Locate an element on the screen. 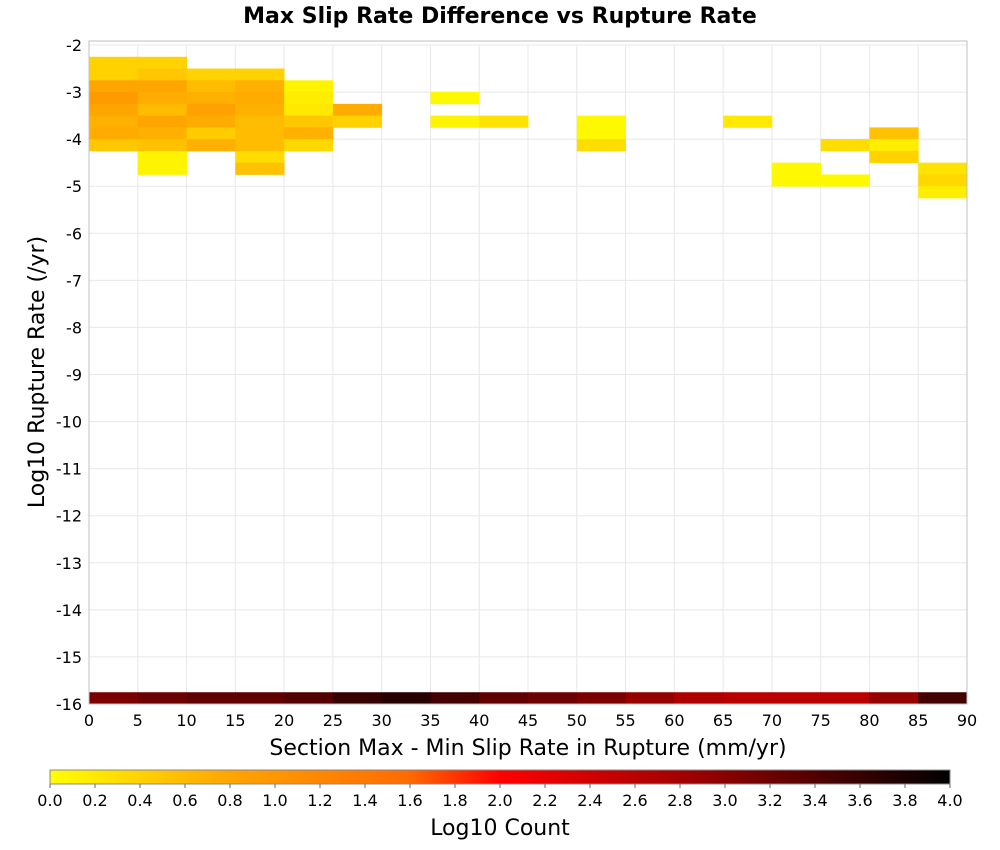 Image resolution: width=1000 pixels, height=850 pixels. x-tick-label: 25 is located at coordinates (333, 720).